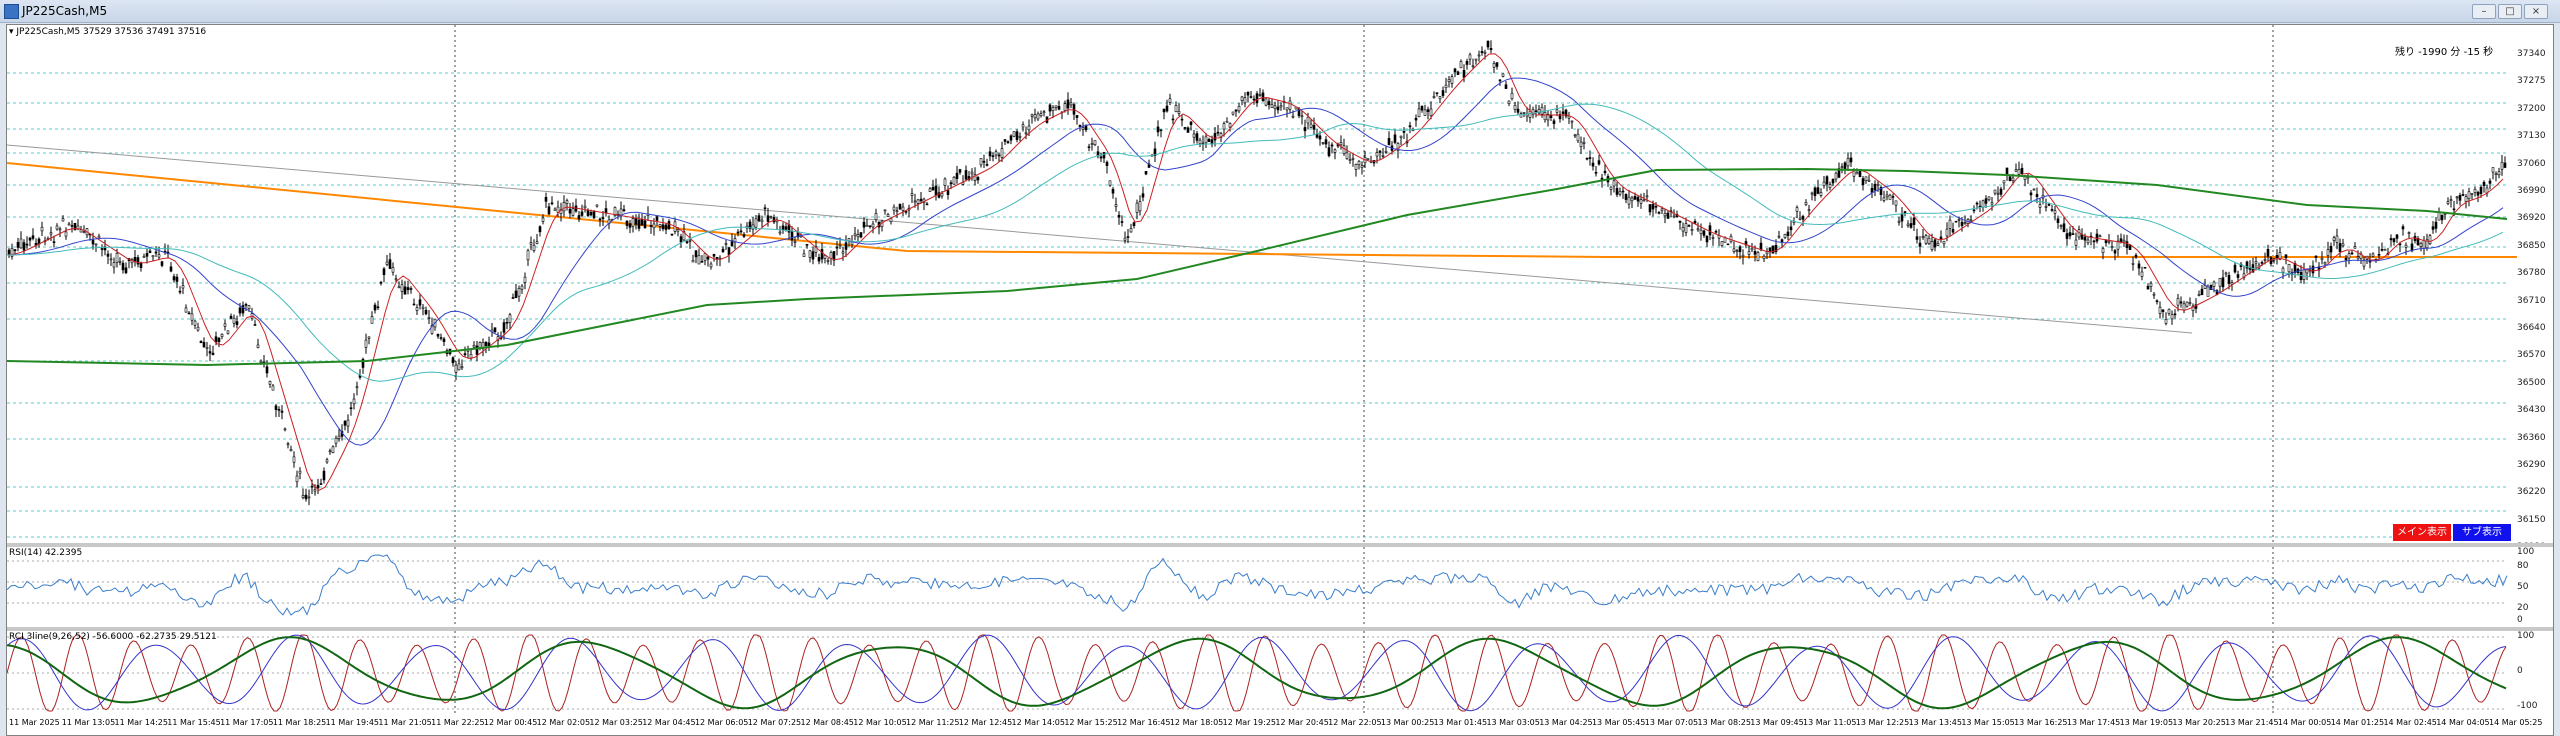  What do you see at coordinates (1091, 722) in the screenshot?
I see `time-axis-label: 12 Mar 15:25` at bounding box center [1091, 722].